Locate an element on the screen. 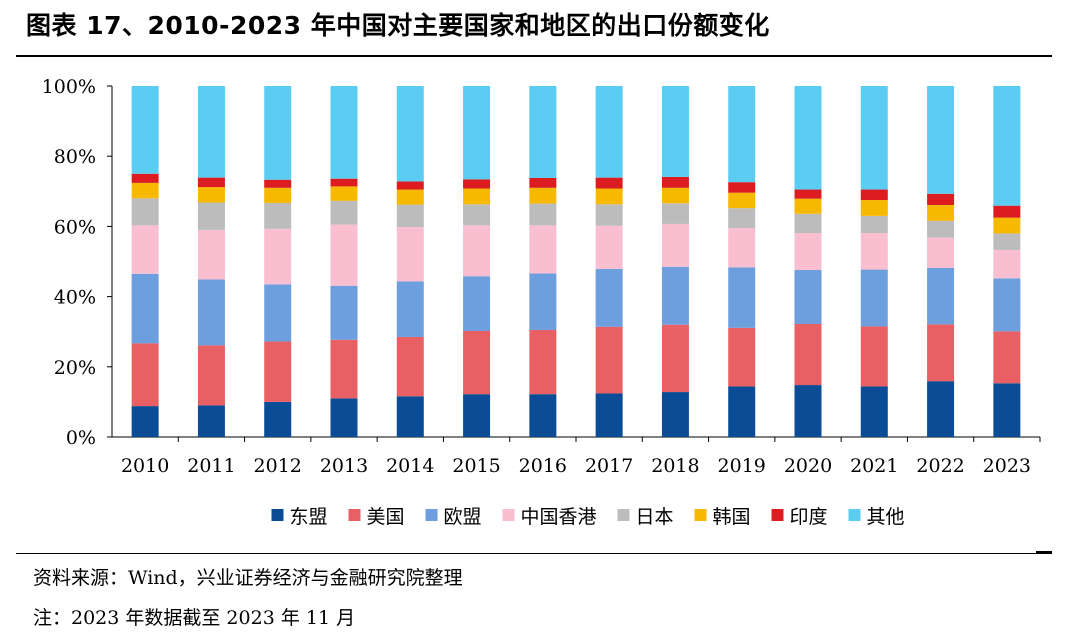 This screenshot has height=640, width=1080. legend-label: 其他 is located at coordinates (886, 517).